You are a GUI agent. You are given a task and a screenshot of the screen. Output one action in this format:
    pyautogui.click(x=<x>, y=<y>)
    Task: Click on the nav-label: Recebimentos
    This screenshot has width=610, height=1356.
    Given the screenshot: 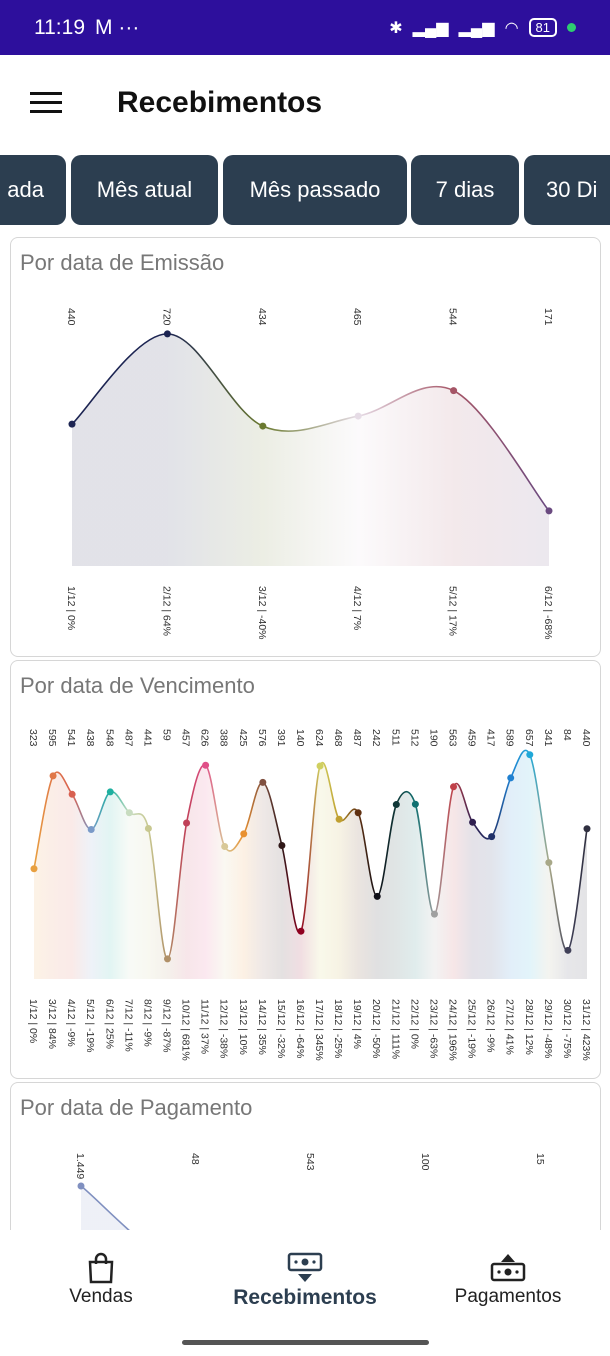 What is the action you would take?
    pyautogui.click(x=305, y=1297)
    